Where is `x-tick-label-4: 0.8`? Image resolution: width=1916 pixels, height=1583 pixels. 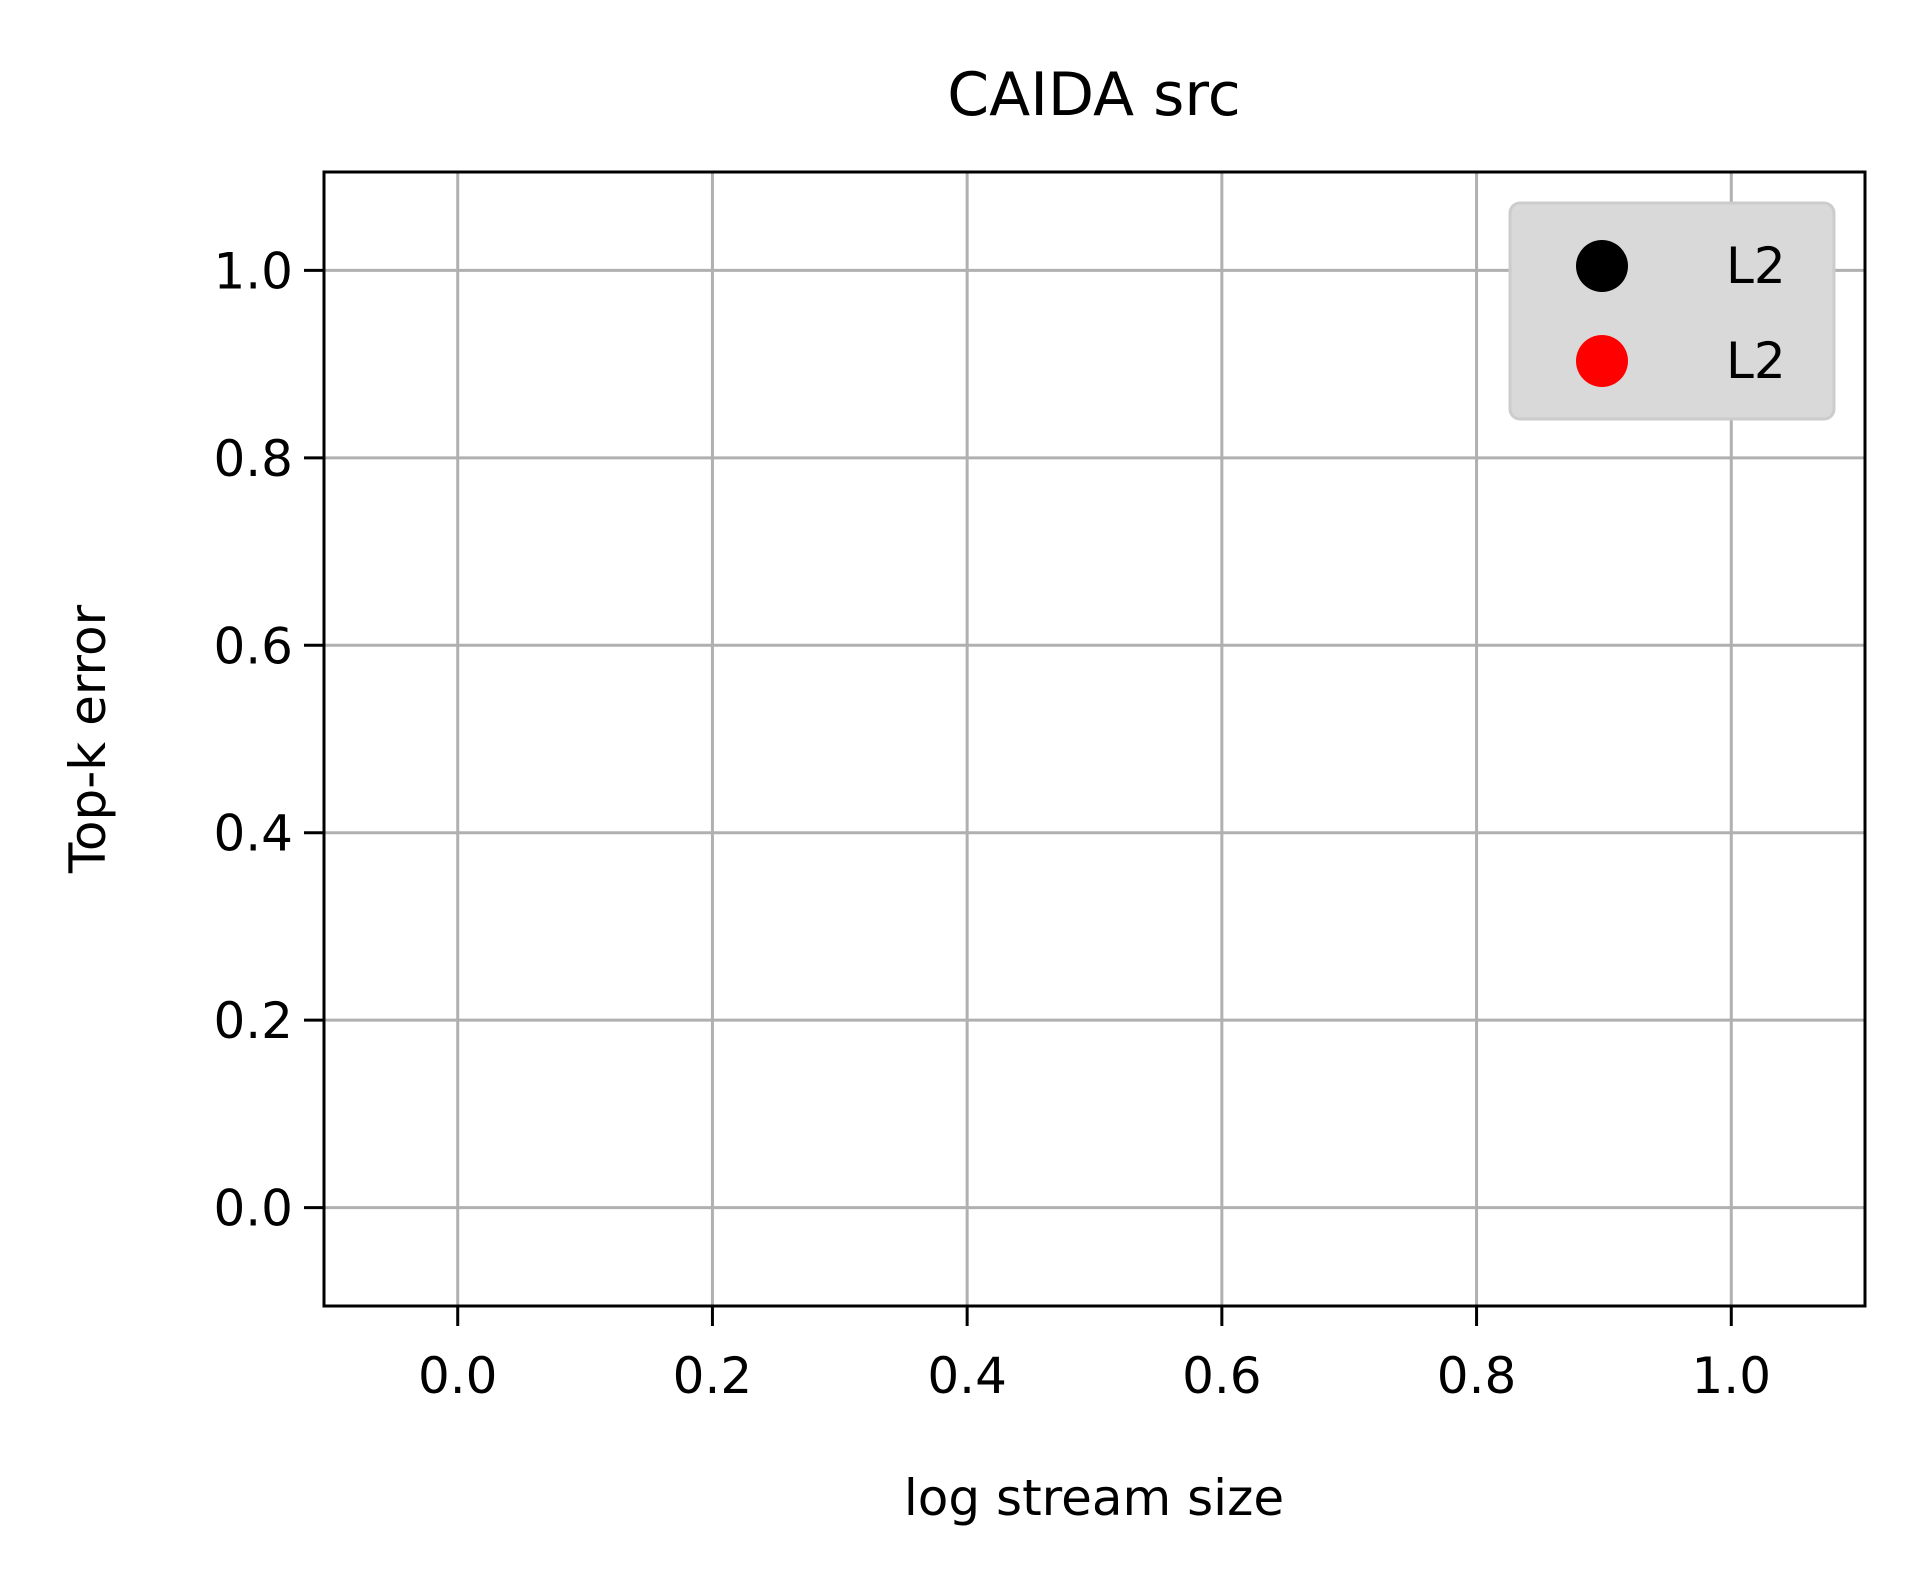 x-tick-label-4: 0.8 is located at coordinates (1477, 1376).